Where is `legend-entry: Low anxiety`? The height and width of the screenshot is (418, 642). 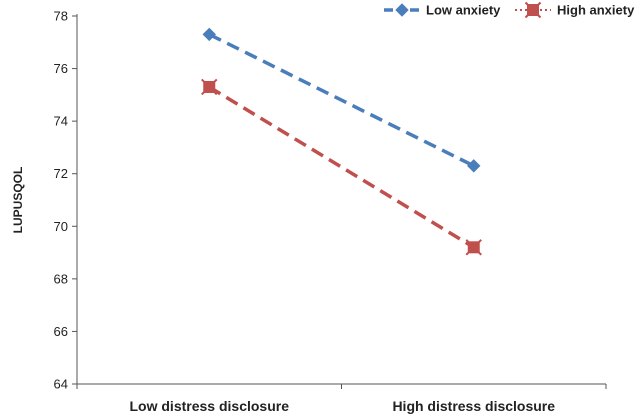
legend-entry: Low anxiety is located at coordinates (442, 10).